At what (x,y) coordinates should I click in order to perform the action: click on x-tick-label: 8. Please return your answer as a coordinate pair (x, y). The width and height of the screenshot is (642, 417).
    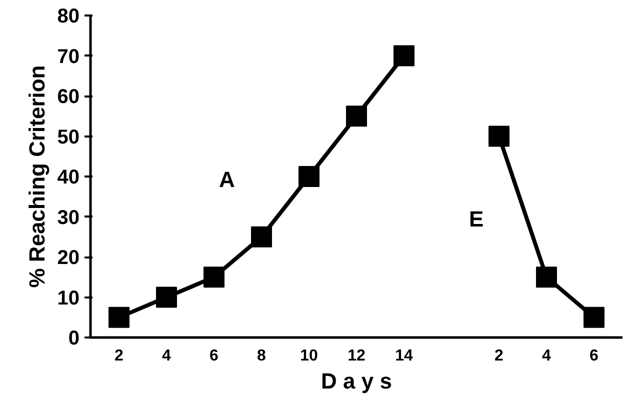
    Looking at the image, I should click on (261, 356).